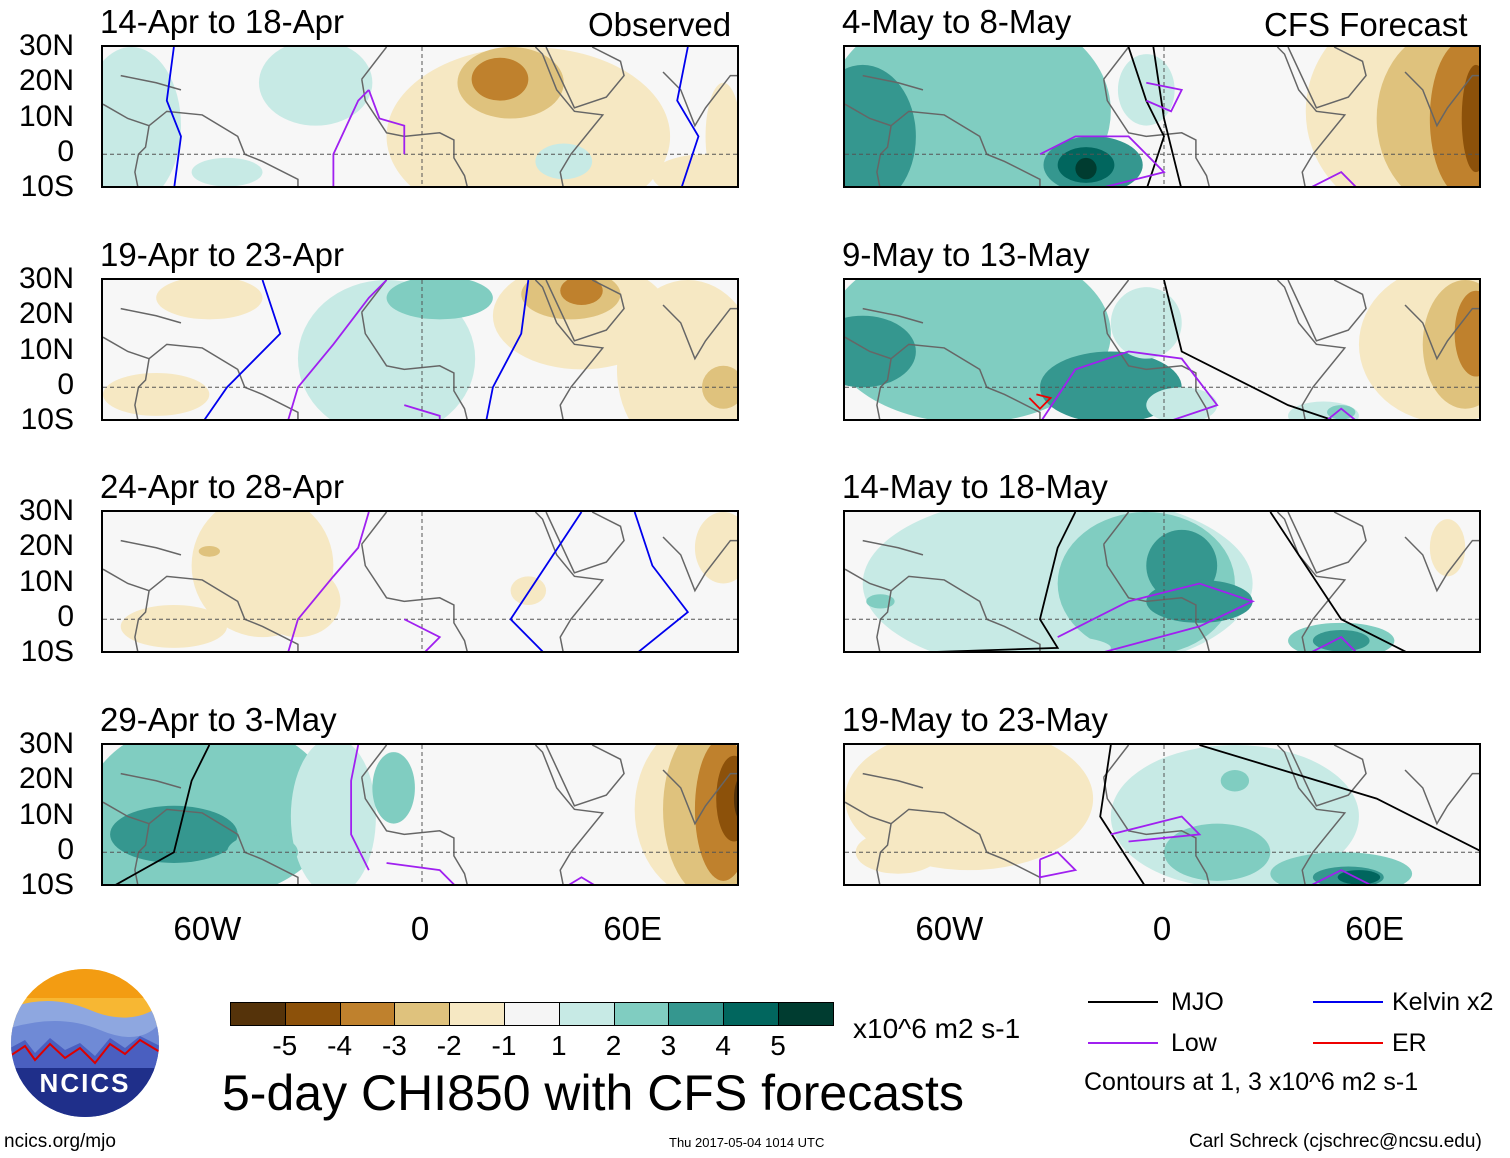 Image resolution: width=1510 pixels, height=1158 pixels. What do you see at coordinates (613, 1045) in the screenshot?
I see `colorbar-label: 2` at bounding box center [613, 1045].